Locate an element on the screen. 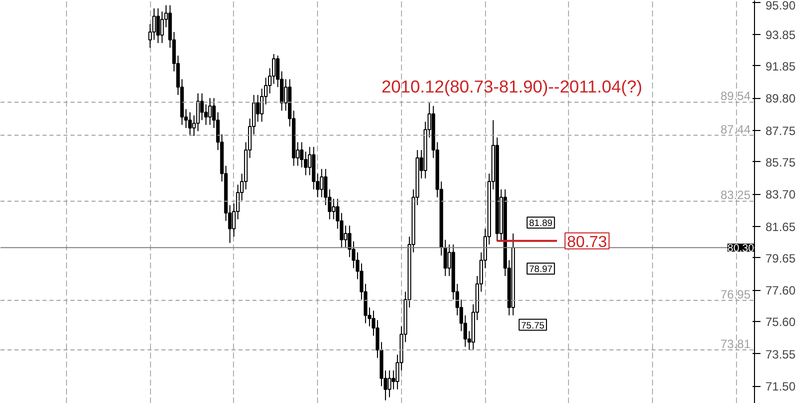 The image size is (798, 403). y-tick-label: 87.75 is located at coordinates (781, 131).